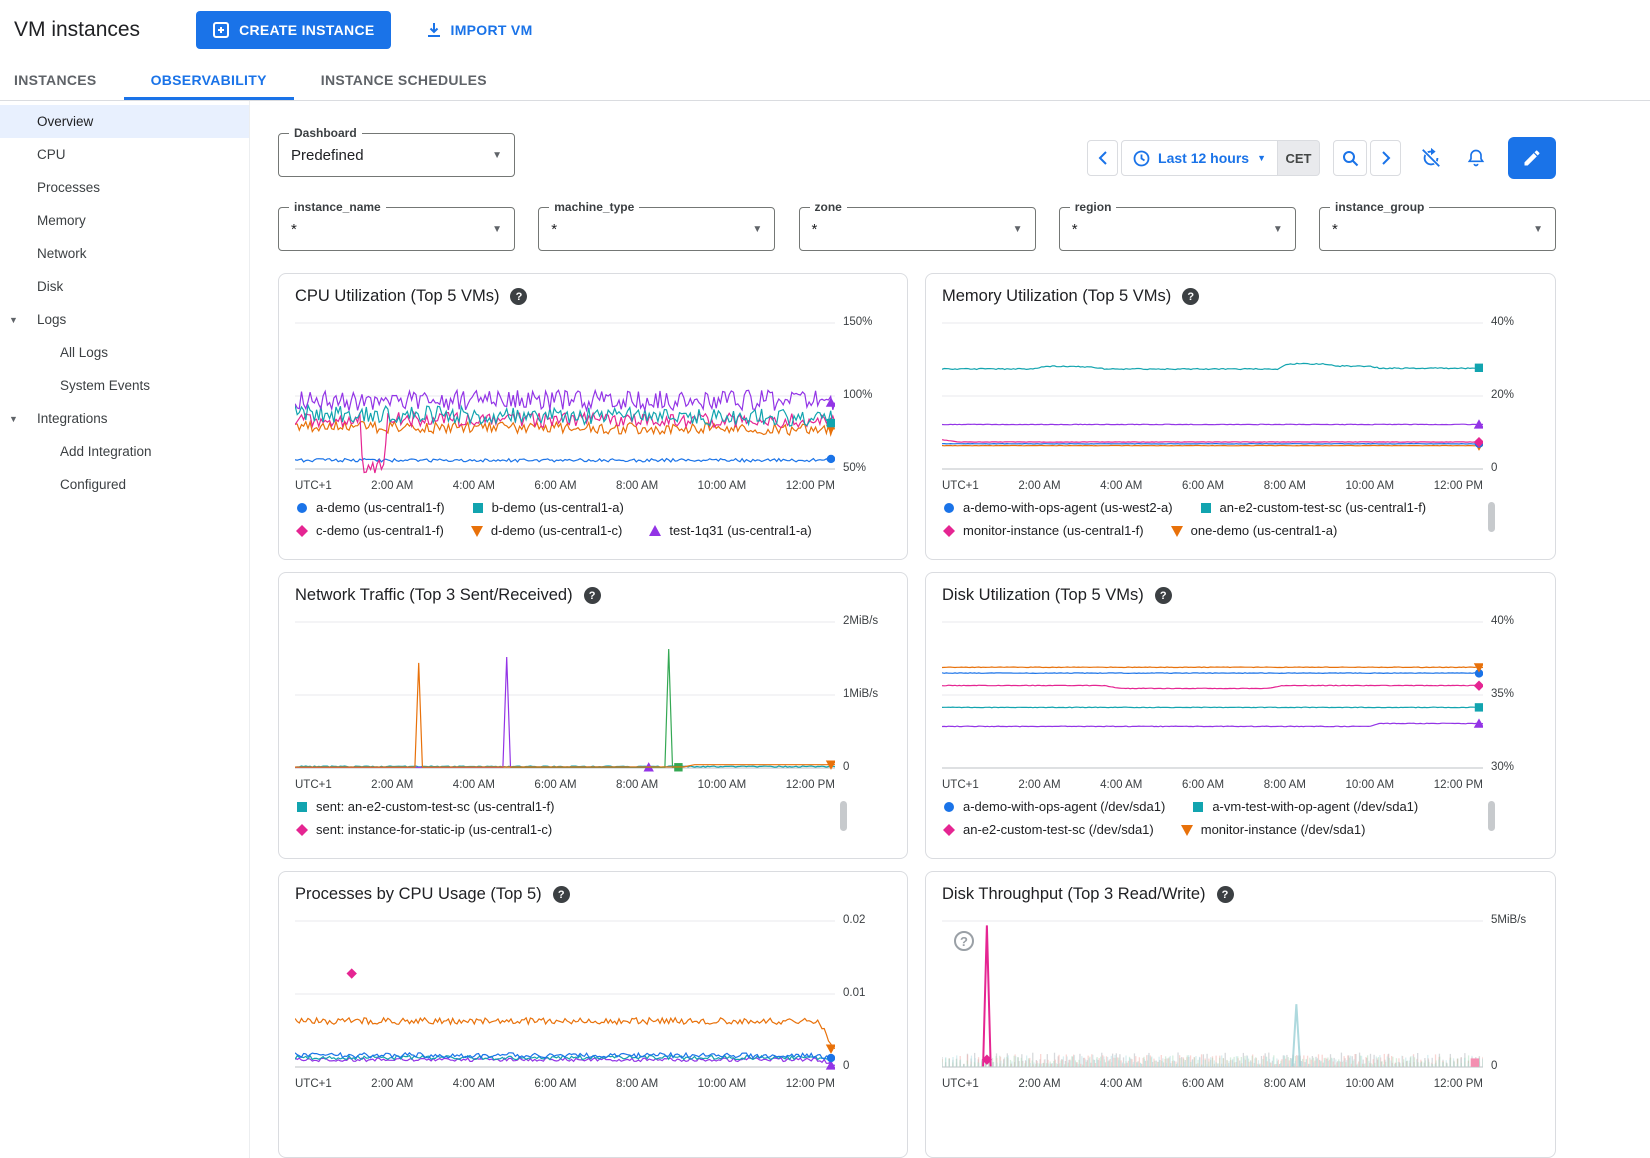 This screenshot has height=1158, width=1650. Describe the element at coordinates (369, 530) in the screenshot. I see `legend-item: c-demo (us-central1-f)` at that location.